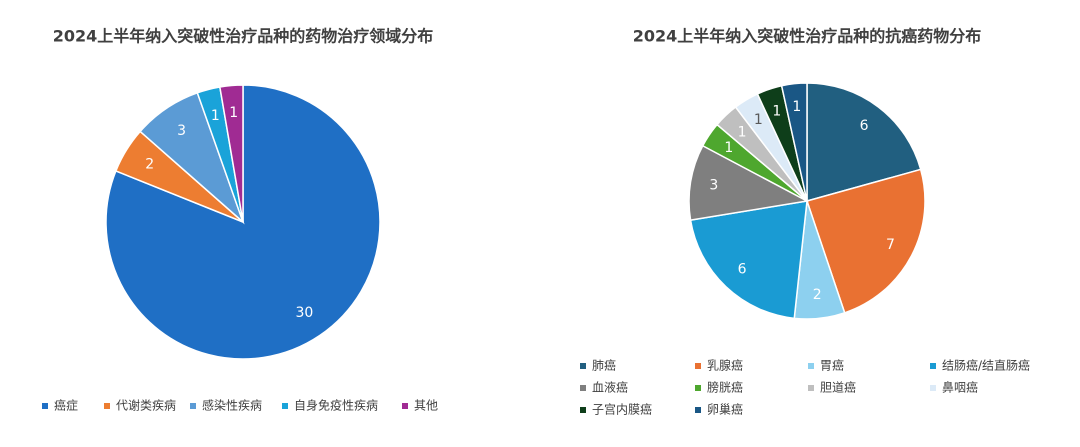 The height and width of the screenshot is (447, 1080). What do you see at coordinates (725, 365) in the screenshot?
I see `legend-label: 乳腺癌` at bounding box center [725, 365].